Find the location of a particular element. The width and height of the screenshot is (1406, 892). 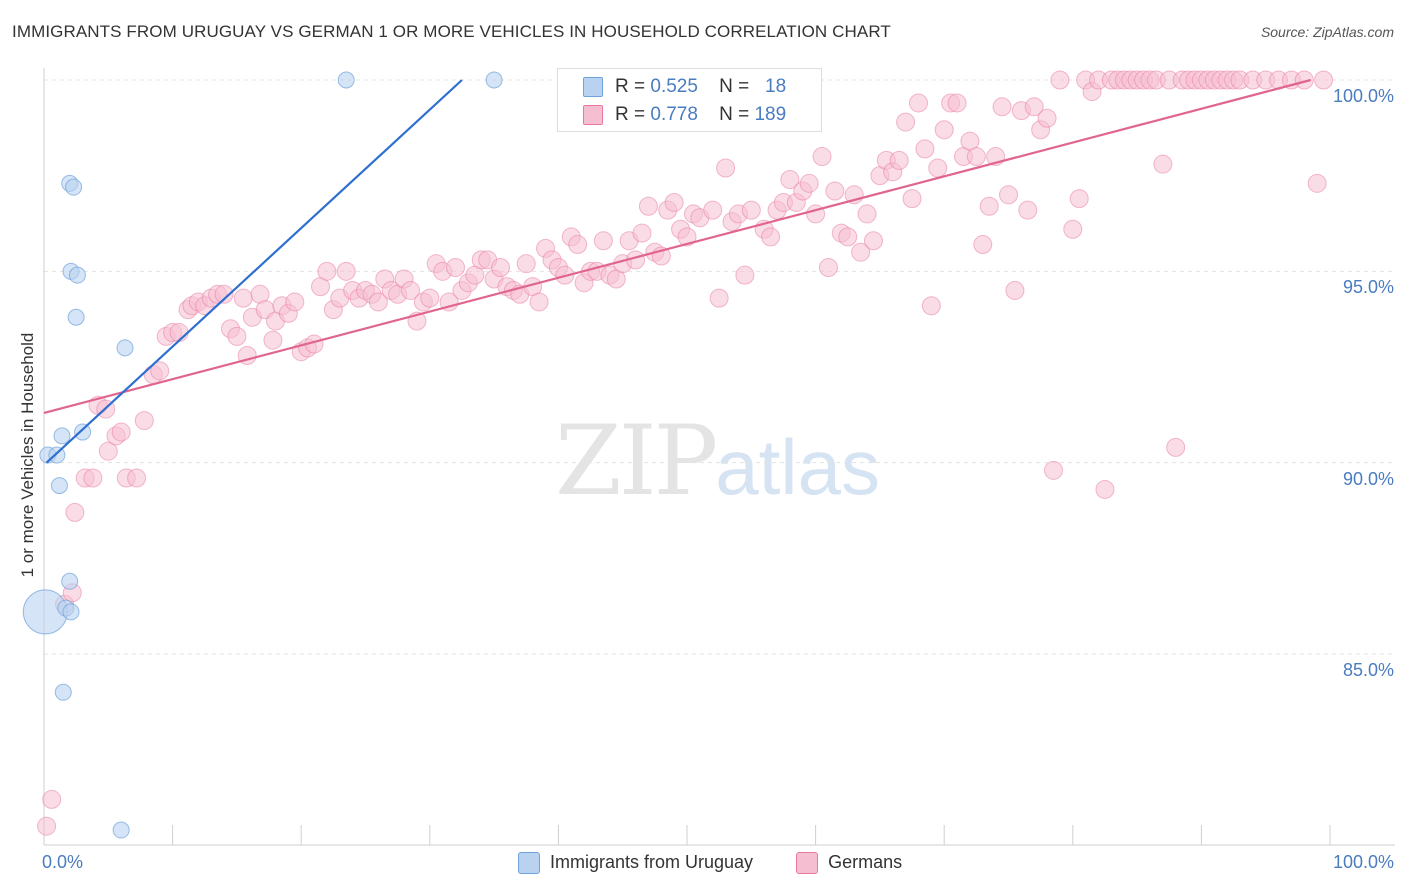

y-tick-label: 85.0% is located at coordinates (1368, 670).